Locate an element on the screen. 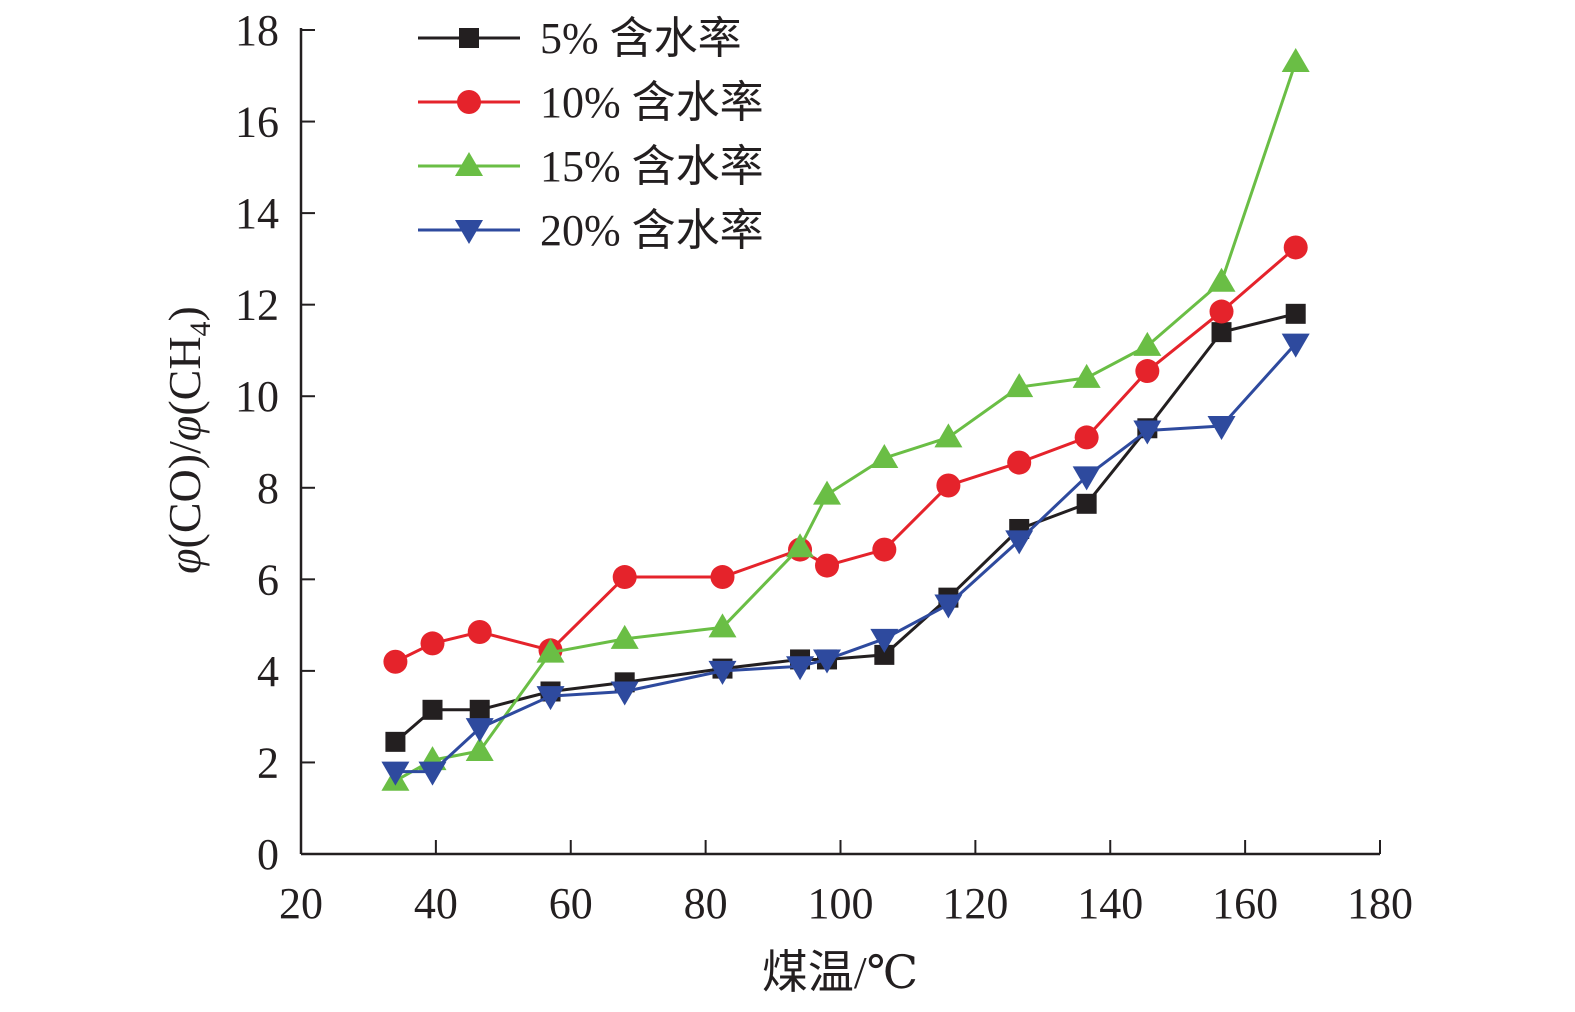 The image size is (1575, 1012). y-axis-title-part-3: ) is located at coordinates (184, 313).